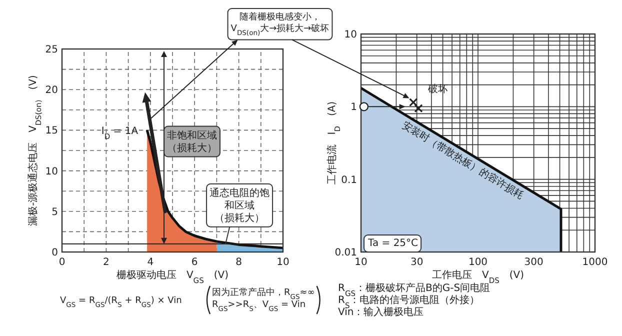 The width and height of the screenshot is (622, 336). What do you see at coordinates (55, 212) in the screenshot?
I see `y-tick-label: 5` at bounding box center [55, 212].